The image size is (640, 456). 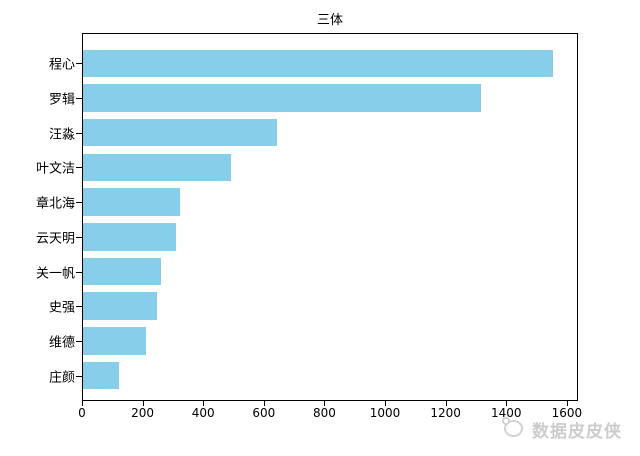 I want to click on x-axis-tick-label: 1600, so click(x=567, y=413).